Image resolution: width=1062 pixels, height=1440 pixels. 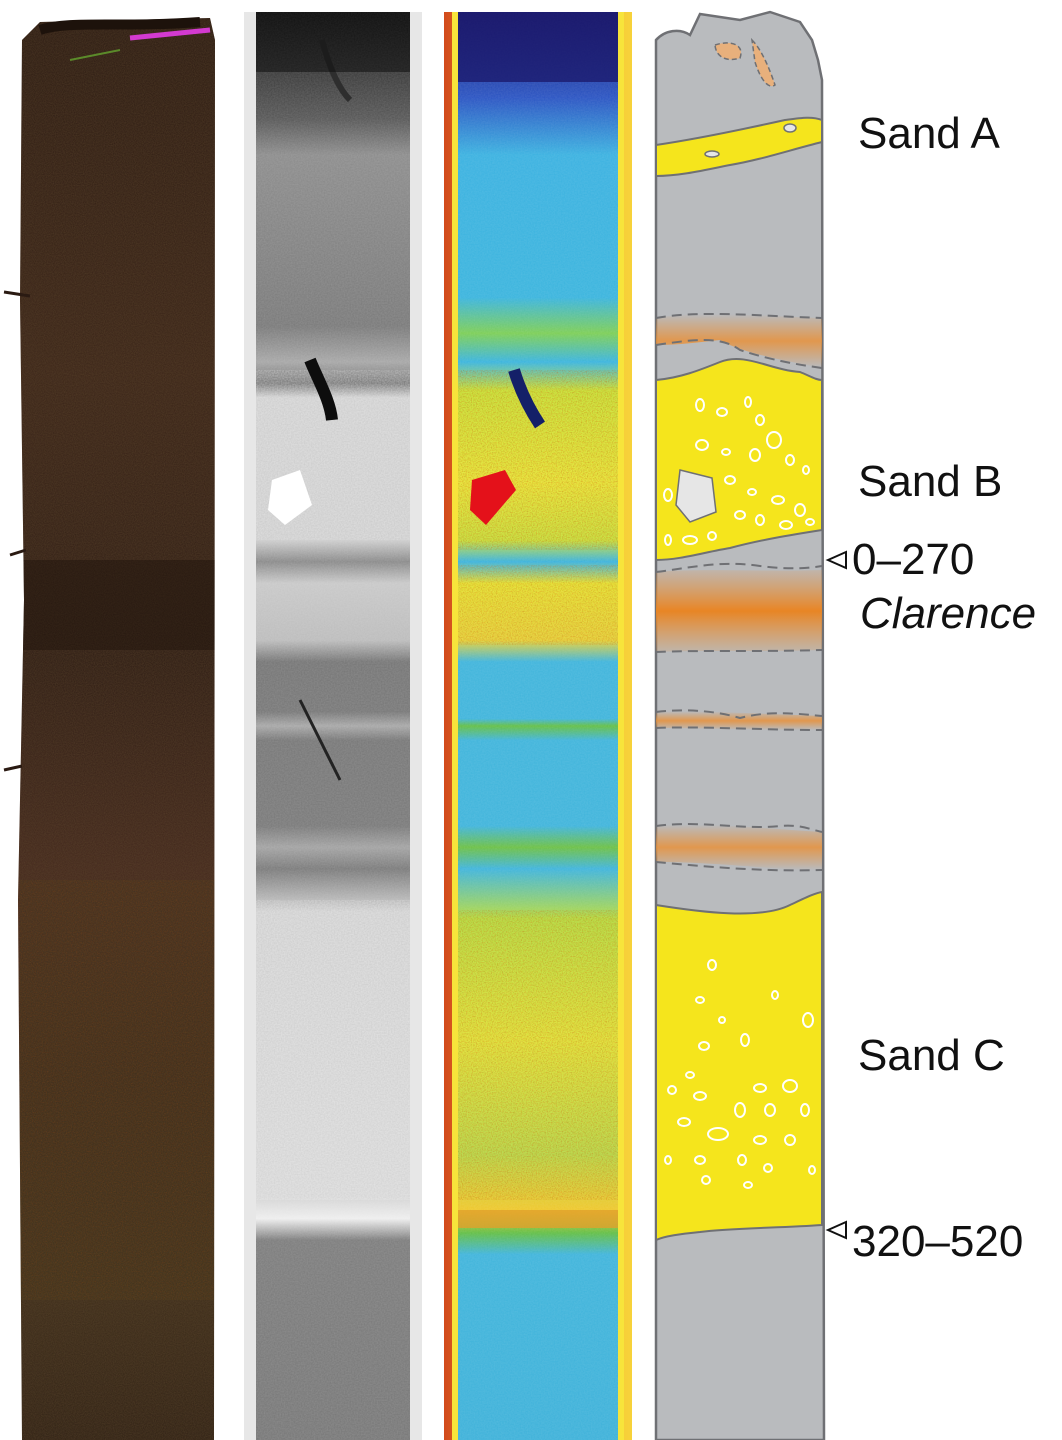 What do you see at coordinates (937, 1241) in the screenshot?
I see `age-lower-label: 320–520` at bounding box center [937, 1241].